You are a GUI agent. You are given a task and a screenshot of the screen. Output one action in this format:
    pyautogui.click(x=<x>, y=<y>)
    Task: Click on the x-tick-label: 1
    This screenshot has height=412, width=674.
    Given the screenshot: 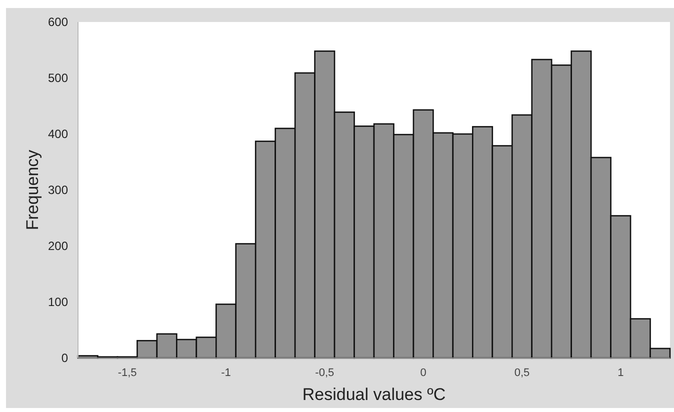 What is the action you would take?
    pyautogui.click(x=621, y=373)
    